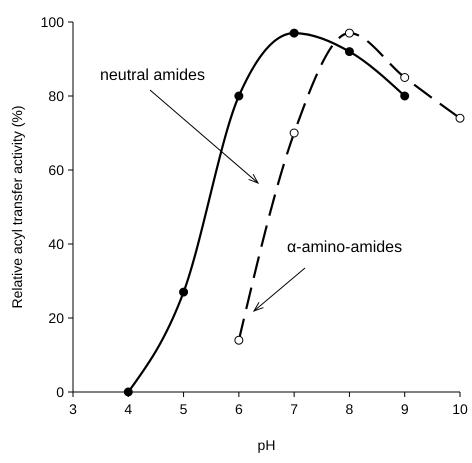  What do you see at coordinates (56, 318) in the screenshot?
I see `y-tick-label: 20` at bounding box center [56, 318].